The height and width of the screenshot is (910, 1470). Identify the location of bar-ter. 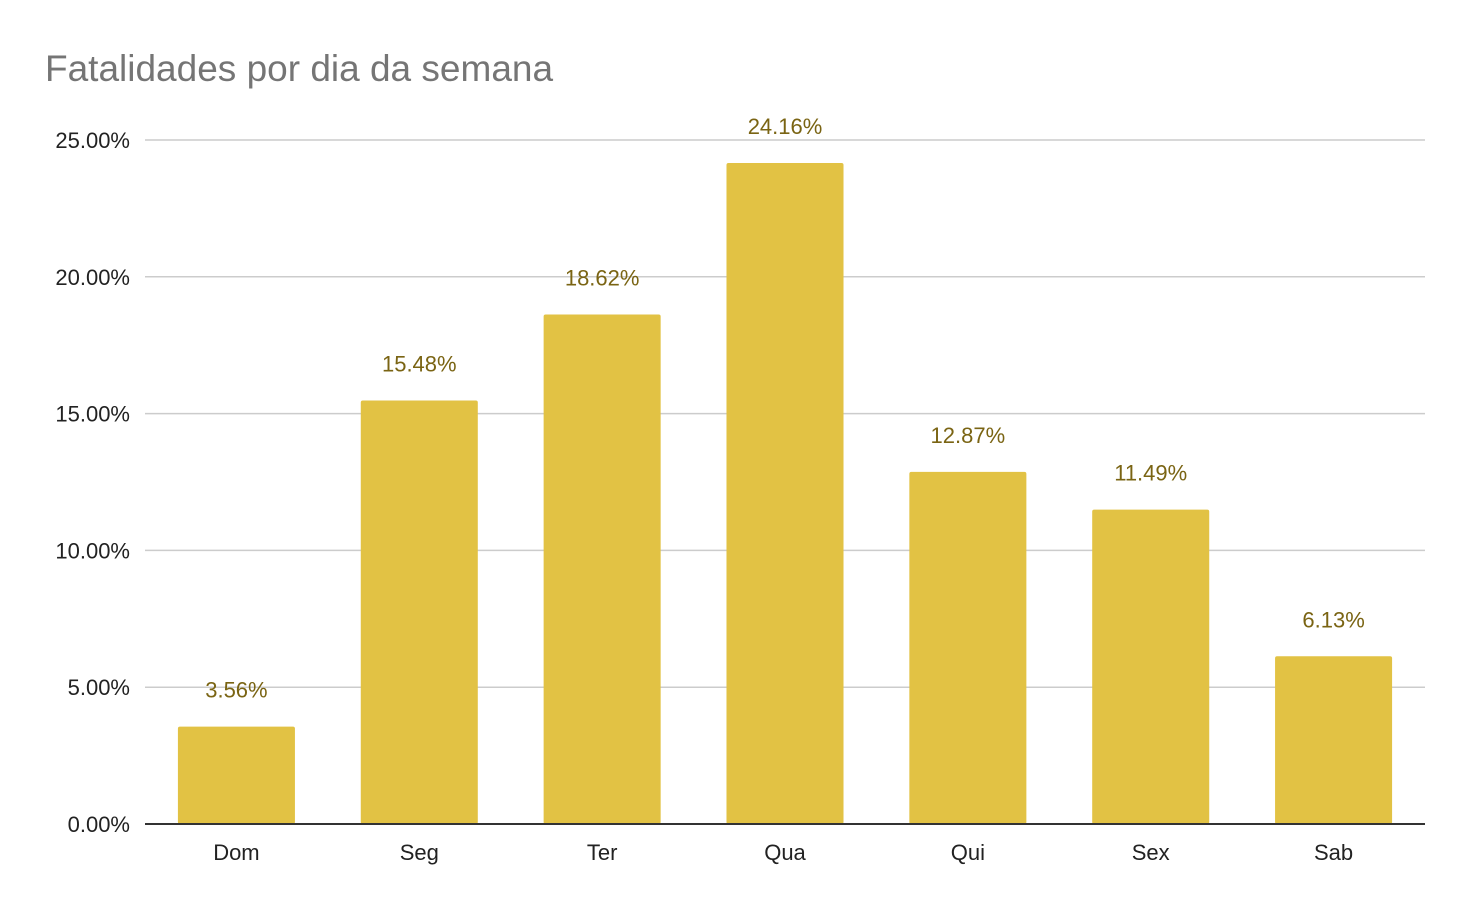
(602, 569).